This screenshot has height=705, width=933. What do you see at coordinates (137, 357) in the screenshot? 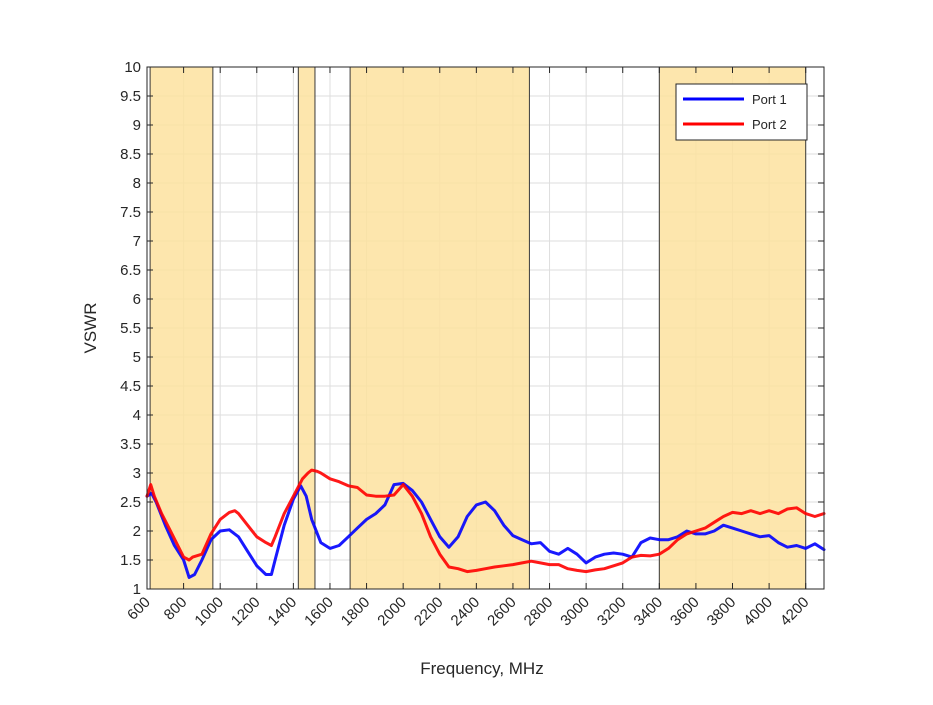
I see `y-tick-label: 5` at bounding box center [137, 357].